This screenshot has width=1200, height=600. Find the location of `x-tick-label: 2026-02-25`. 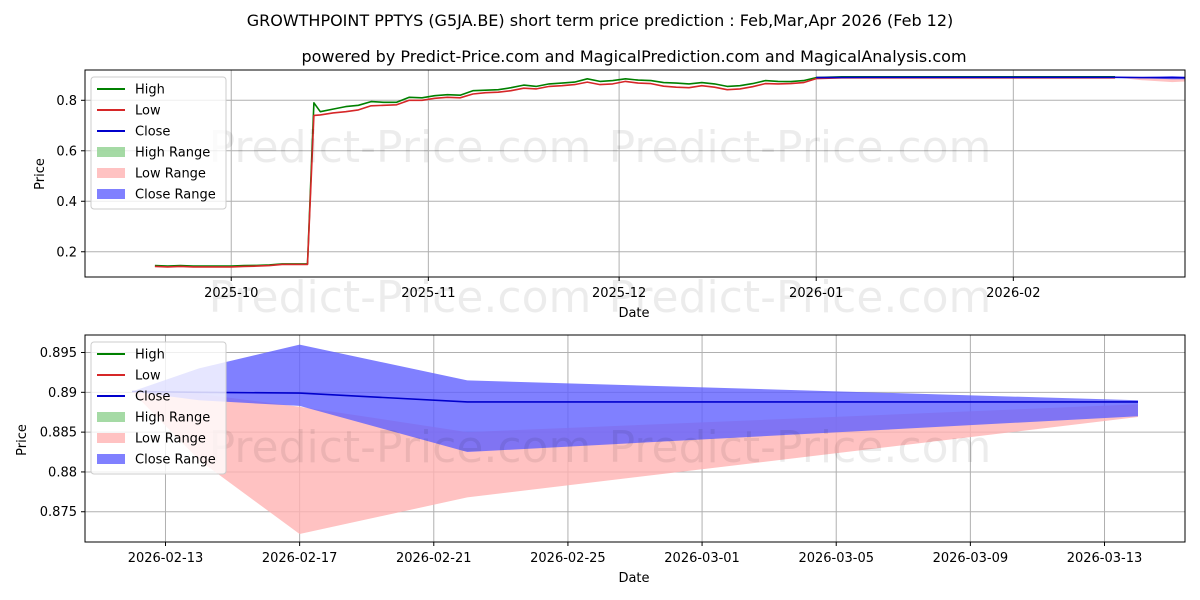

x-tick-label: 2026-02-25 is located at coordinates (568, 558).